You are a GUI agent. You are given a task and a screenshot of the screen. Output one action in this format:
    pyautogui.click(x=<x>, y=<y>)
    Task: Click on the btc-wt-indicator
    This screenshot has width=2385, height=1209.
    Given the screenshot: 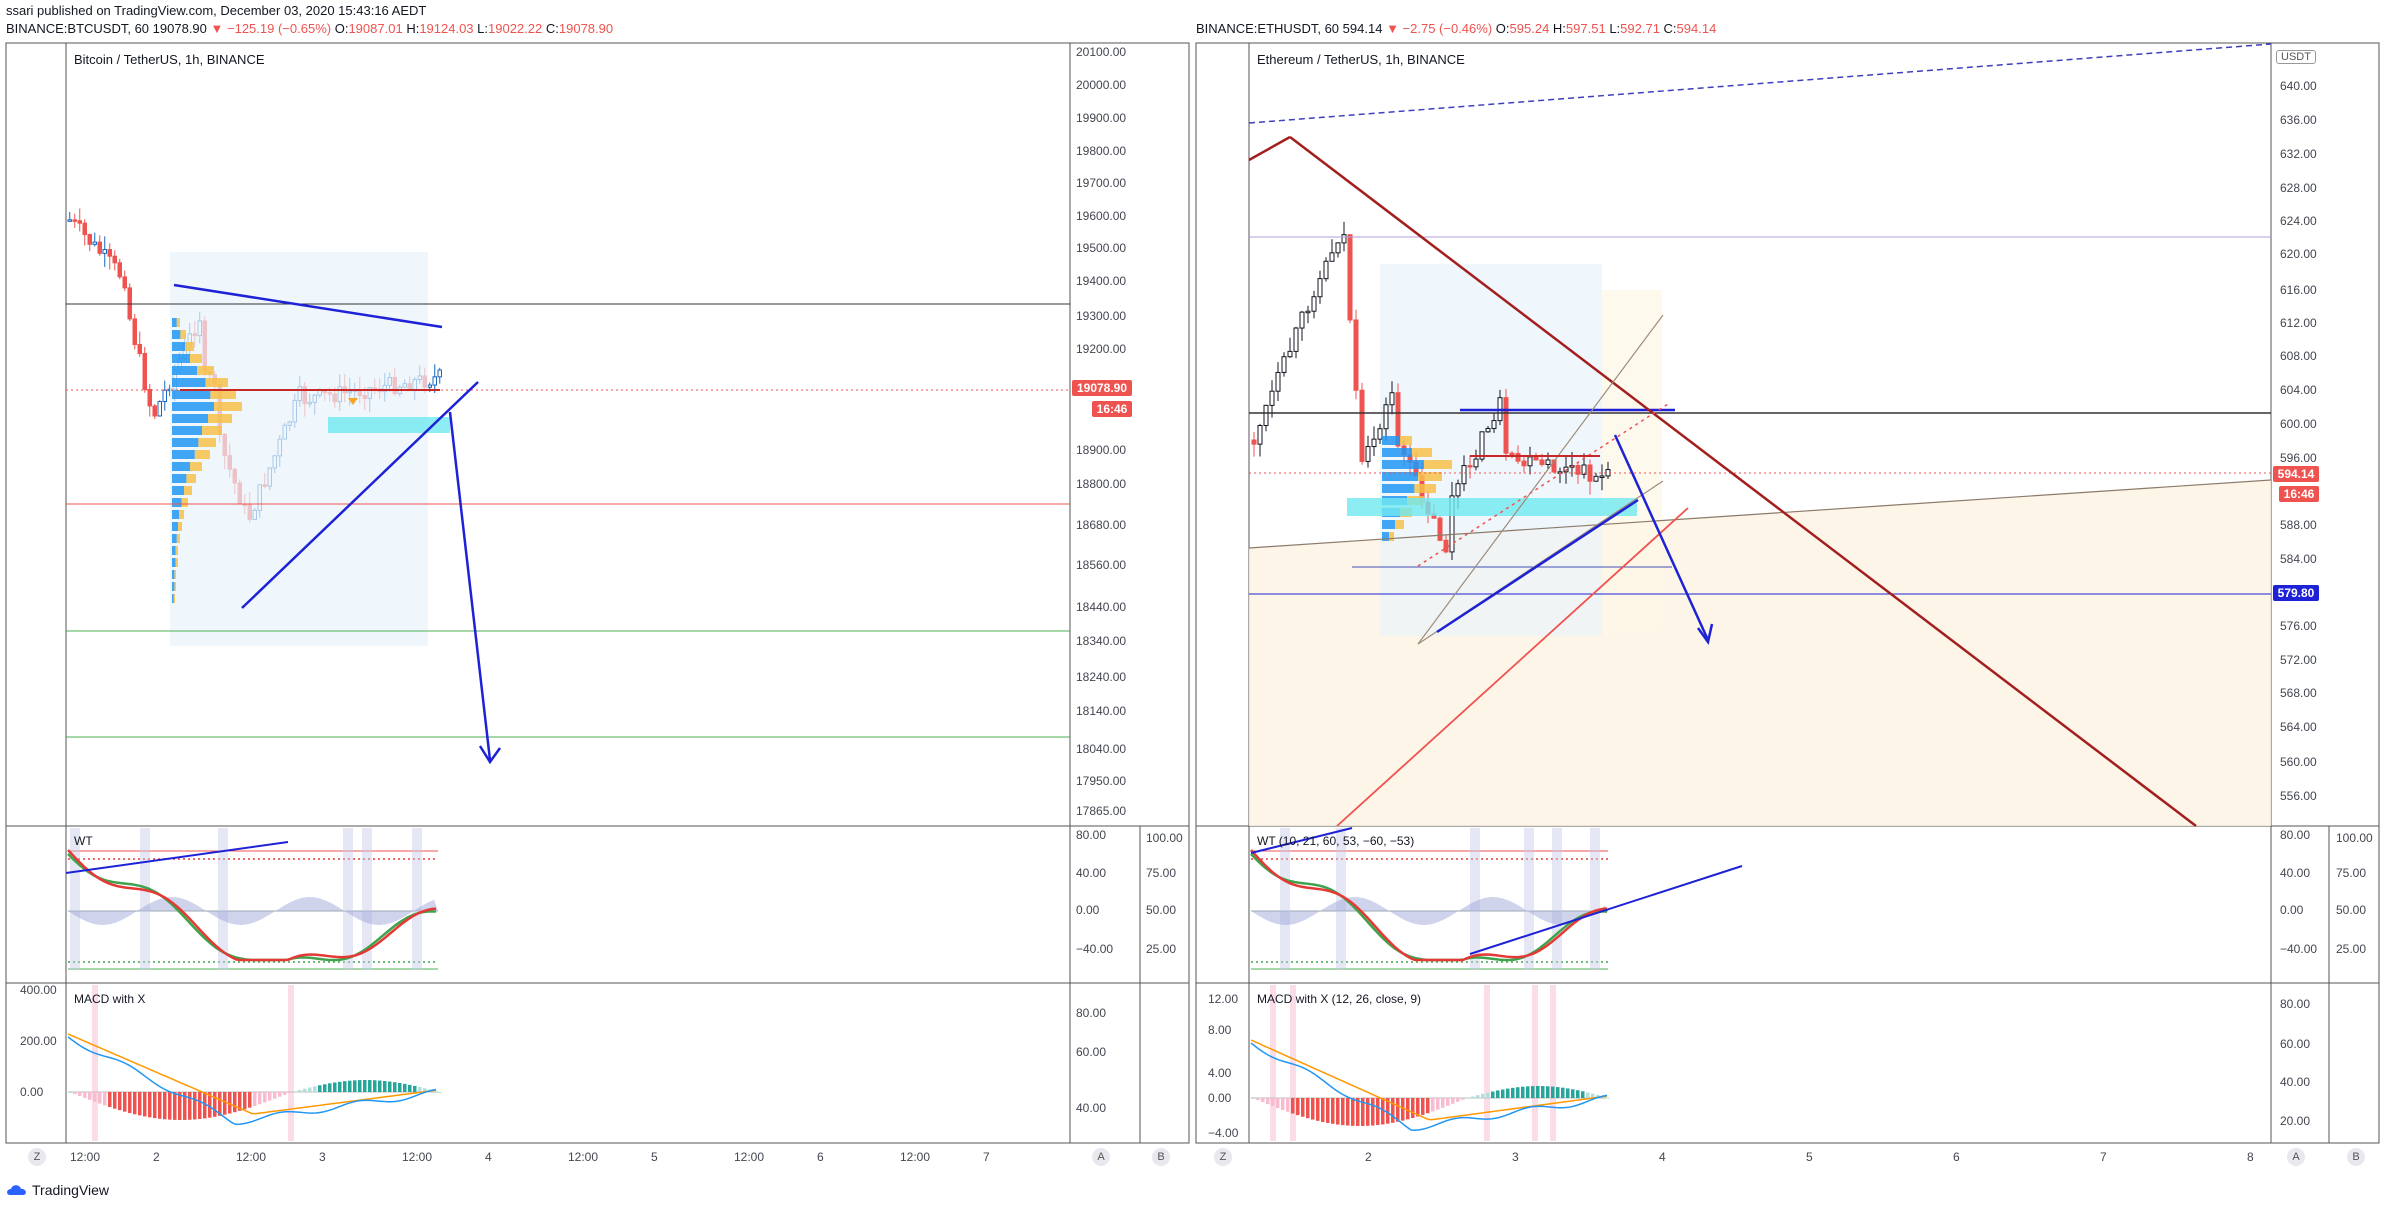 What is the action you would take?
    pyautogui.click(x=251, y=899)
    